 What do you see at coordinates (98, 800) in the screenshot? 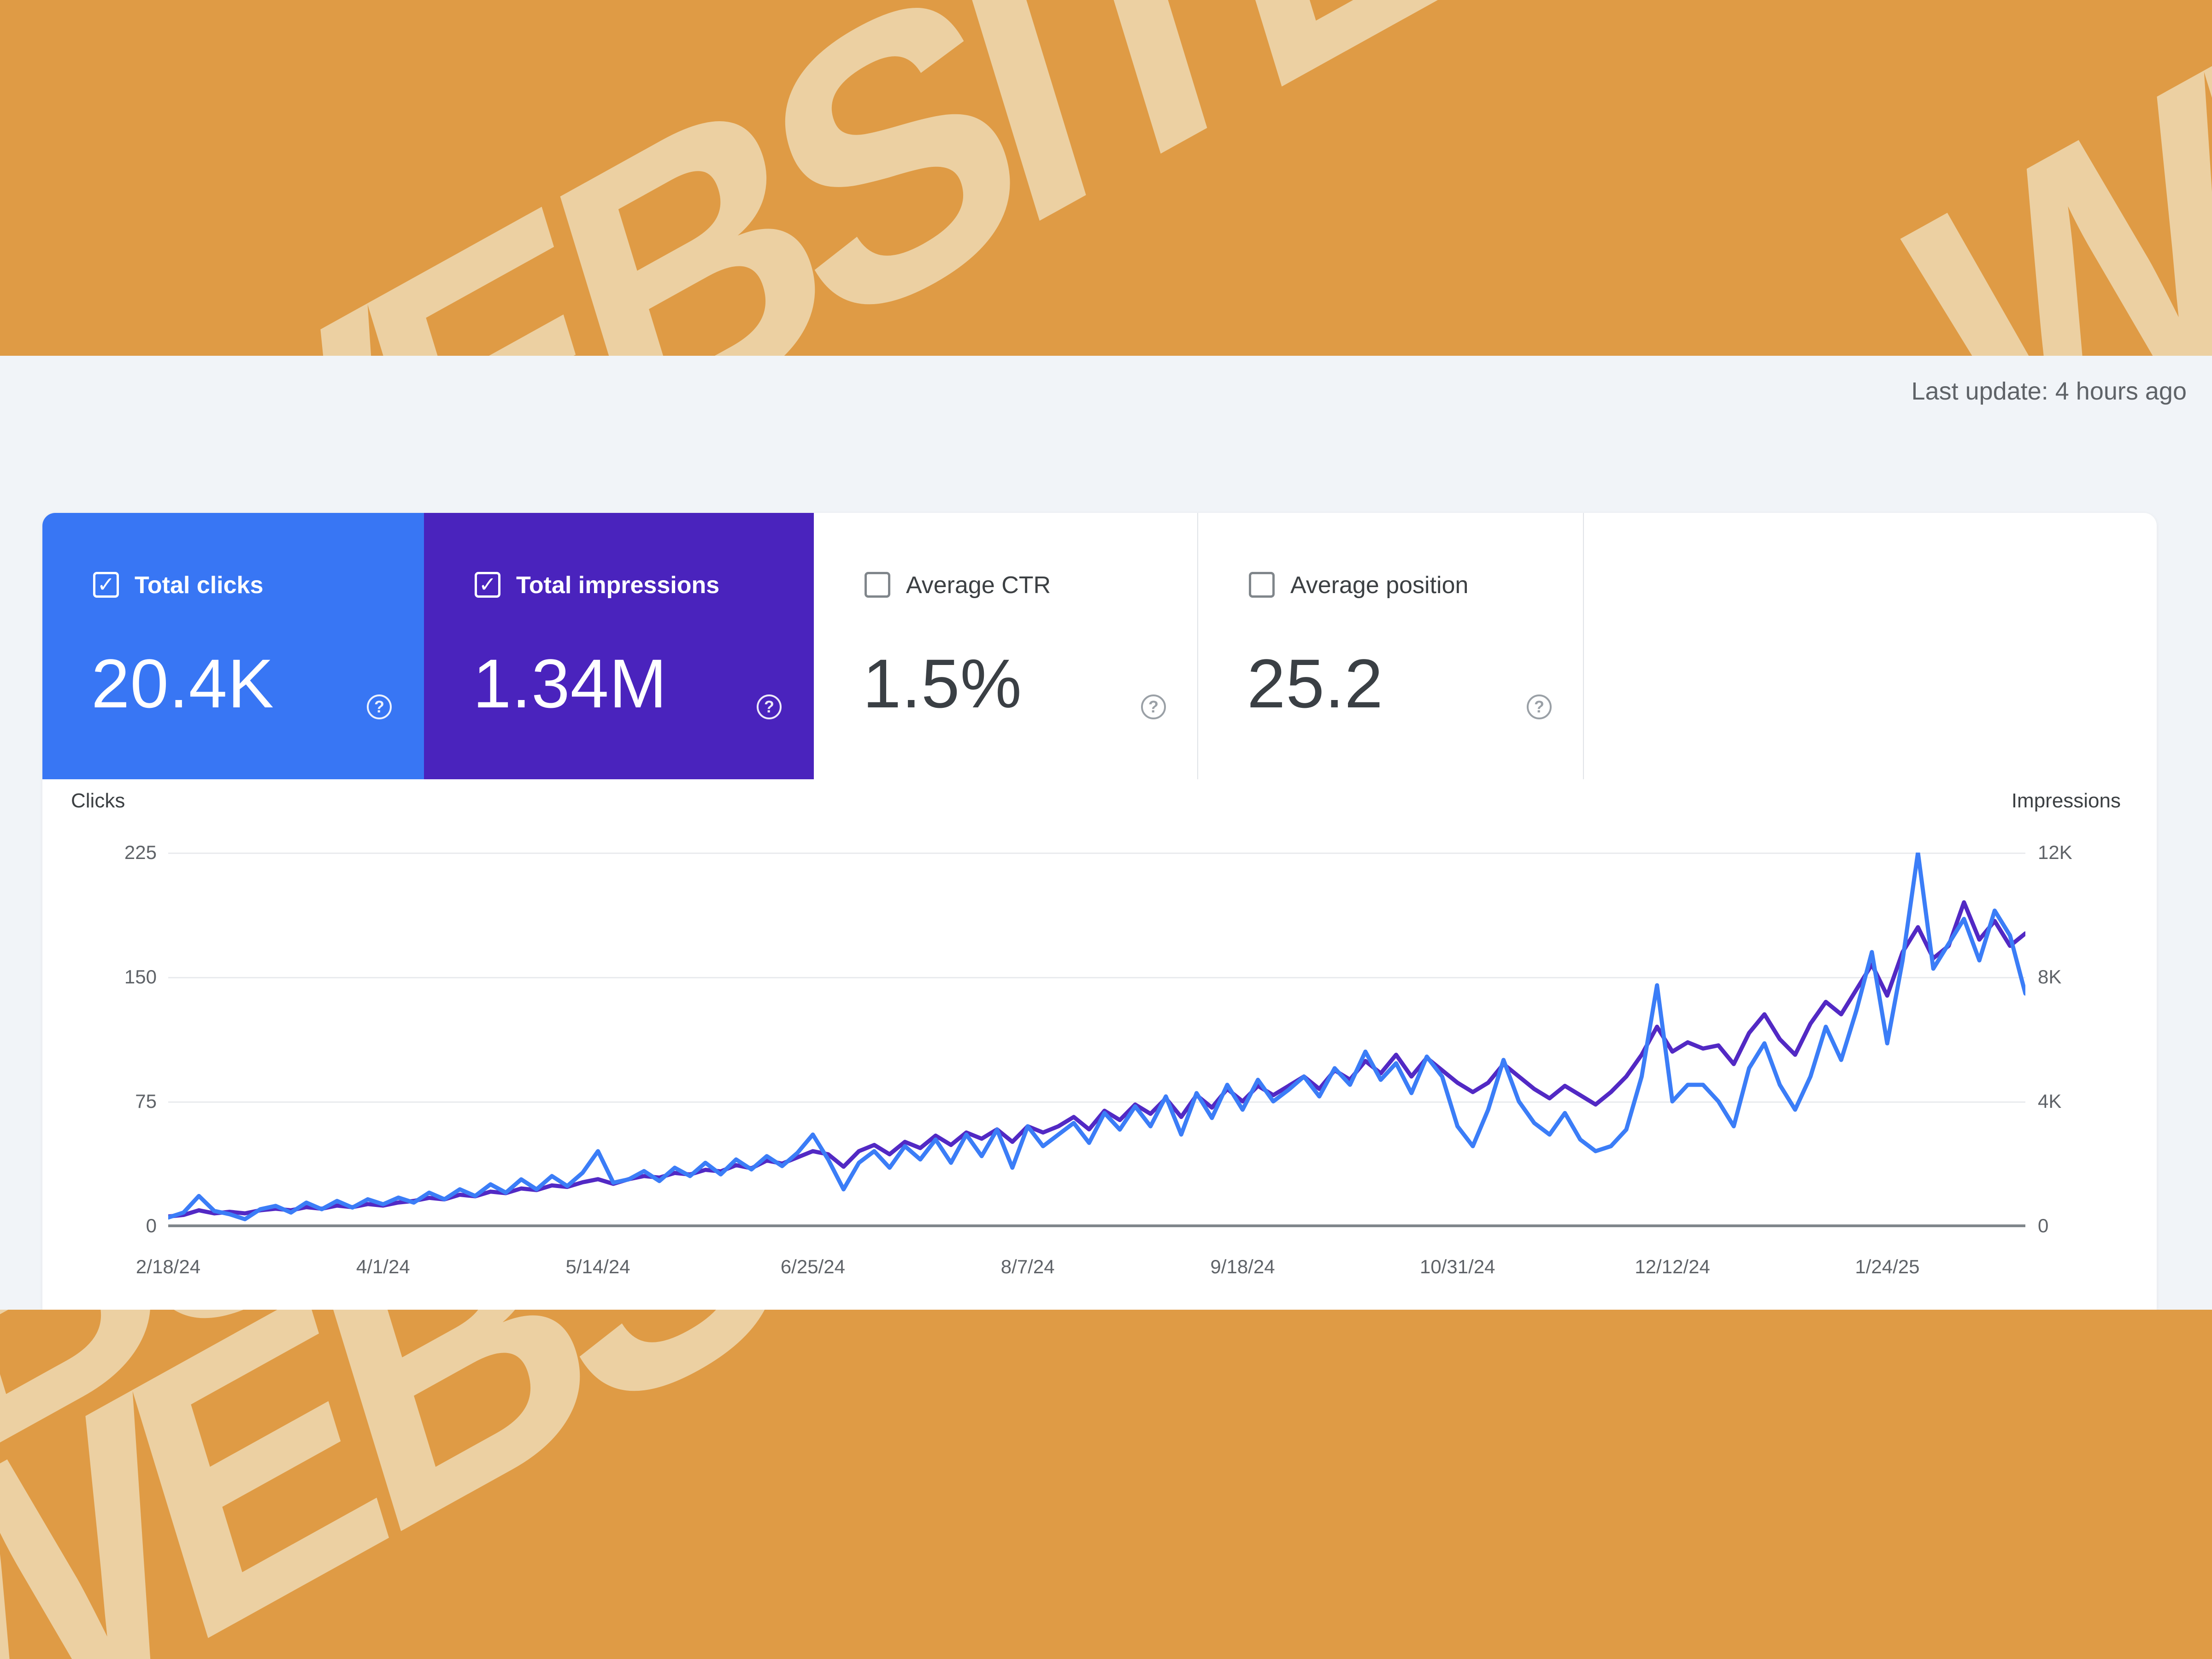
I see `left-axis-title: Clicks` at bounding box center [98, 800].